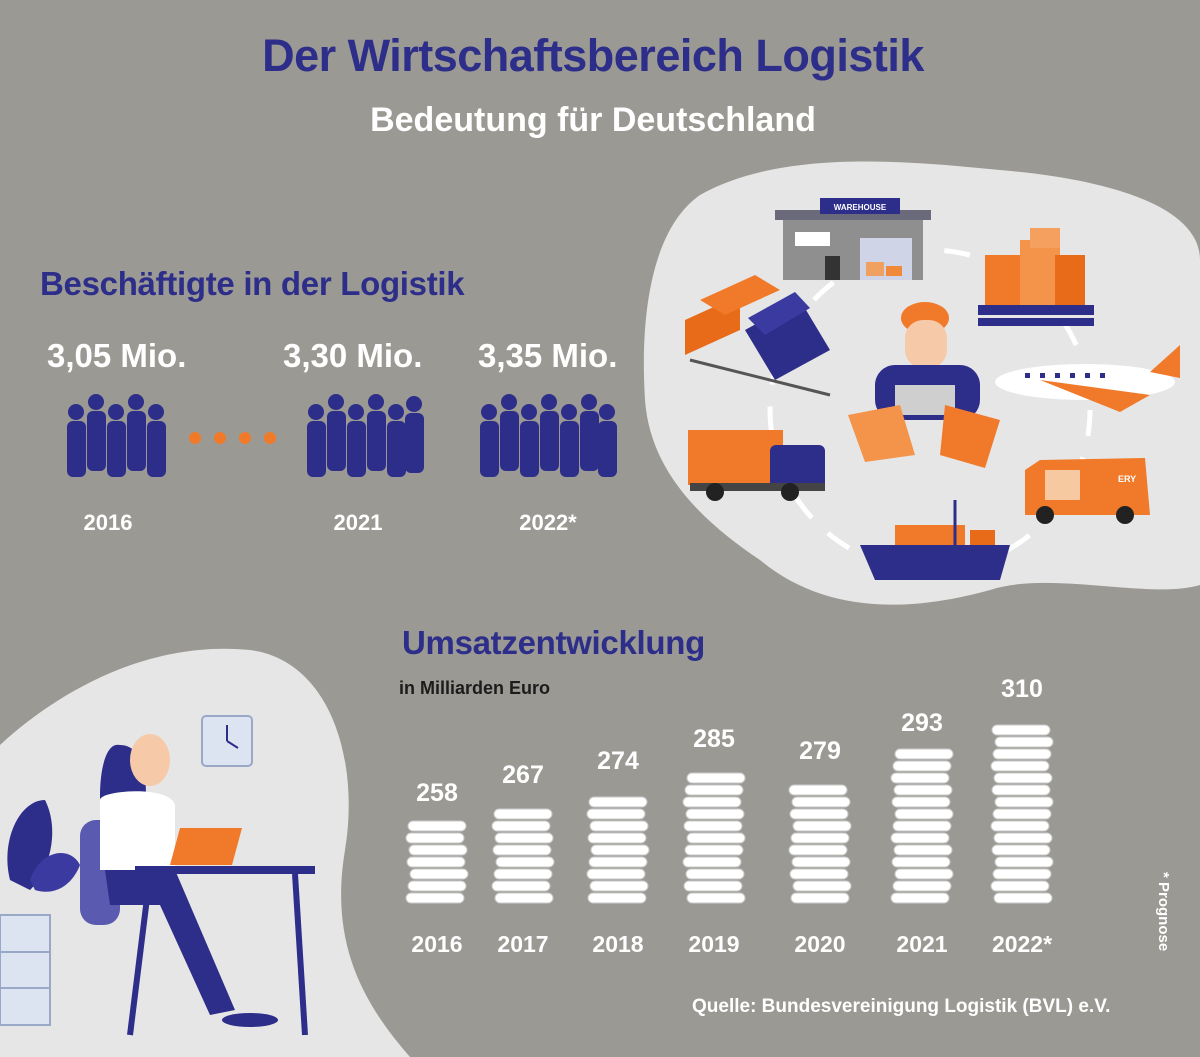  I want to click on employment-value-2021: 3,30 Mio., so click(353, 355).